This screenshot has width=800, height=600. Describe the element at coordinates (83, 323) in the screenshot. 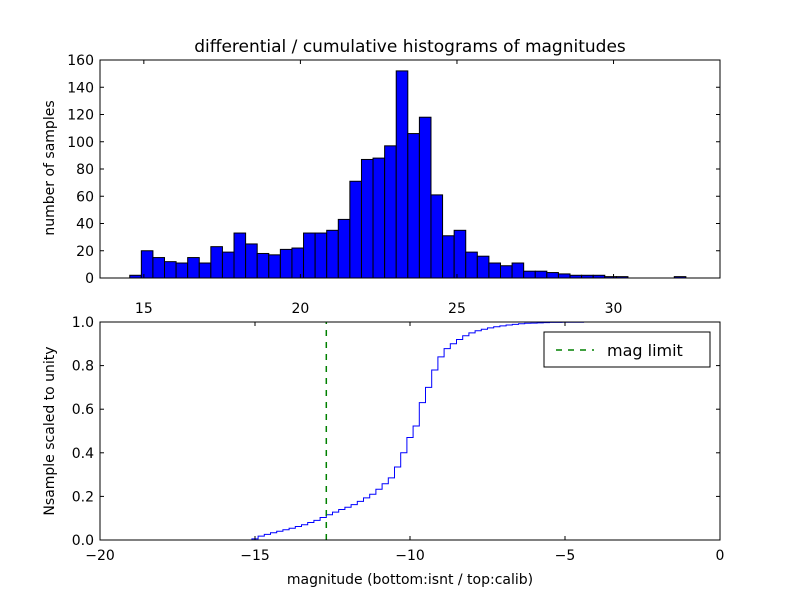

I see `bottom-y-tick-label: 1.0` at that location.